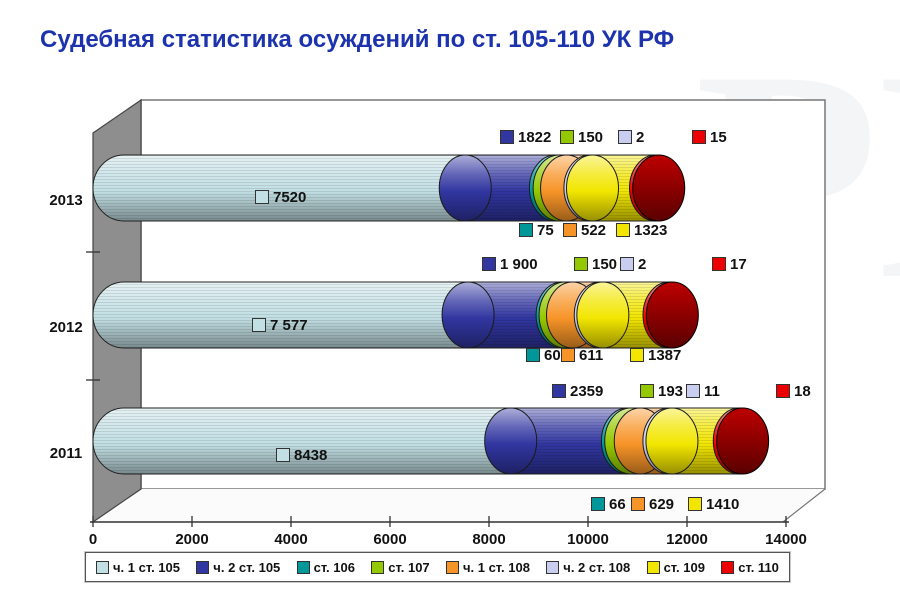 This screenshot has height=600, width=900. Describe the element at coordinates (671, 391) in the screenshot. I see `value-label-text: 193` at that location.